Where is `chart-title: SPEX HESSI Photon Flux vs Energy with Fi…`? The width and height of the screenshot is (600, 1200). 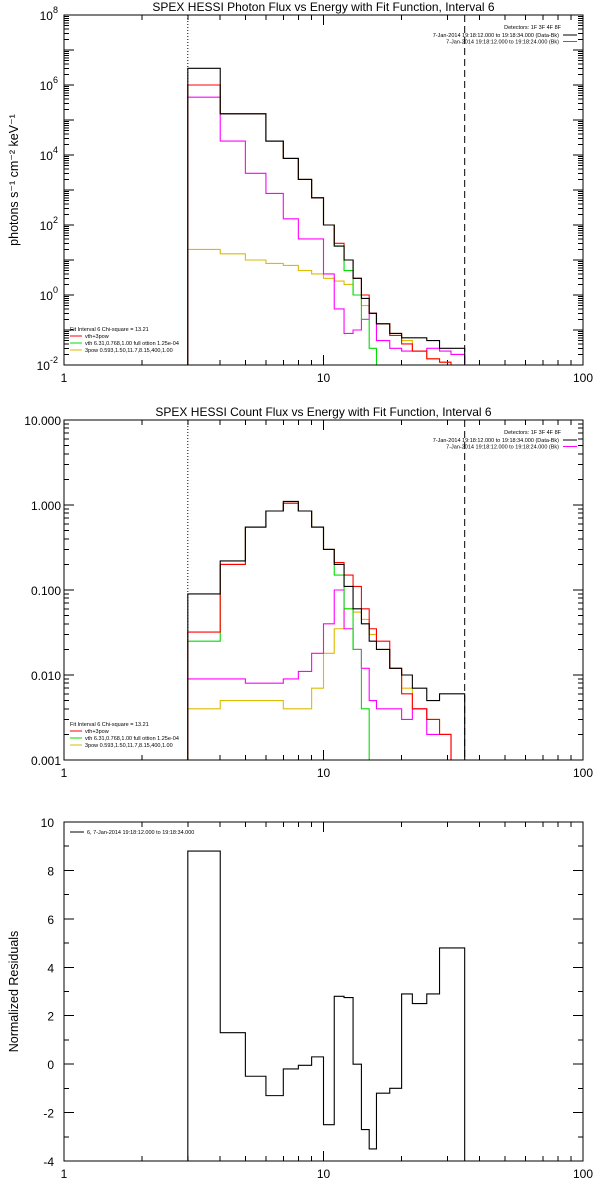
chart-title: SPEX HESSI Photon Flux vs Energy with Fi… is located at coordinates (323, 7).